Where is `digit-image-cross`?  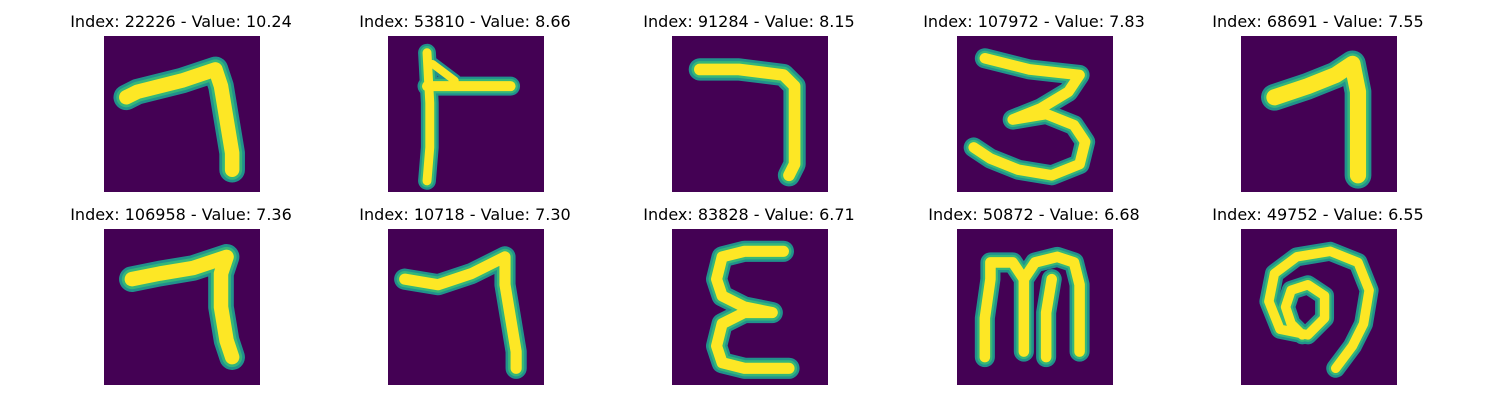
digit-image-cross is located at coordinates (466, 114).